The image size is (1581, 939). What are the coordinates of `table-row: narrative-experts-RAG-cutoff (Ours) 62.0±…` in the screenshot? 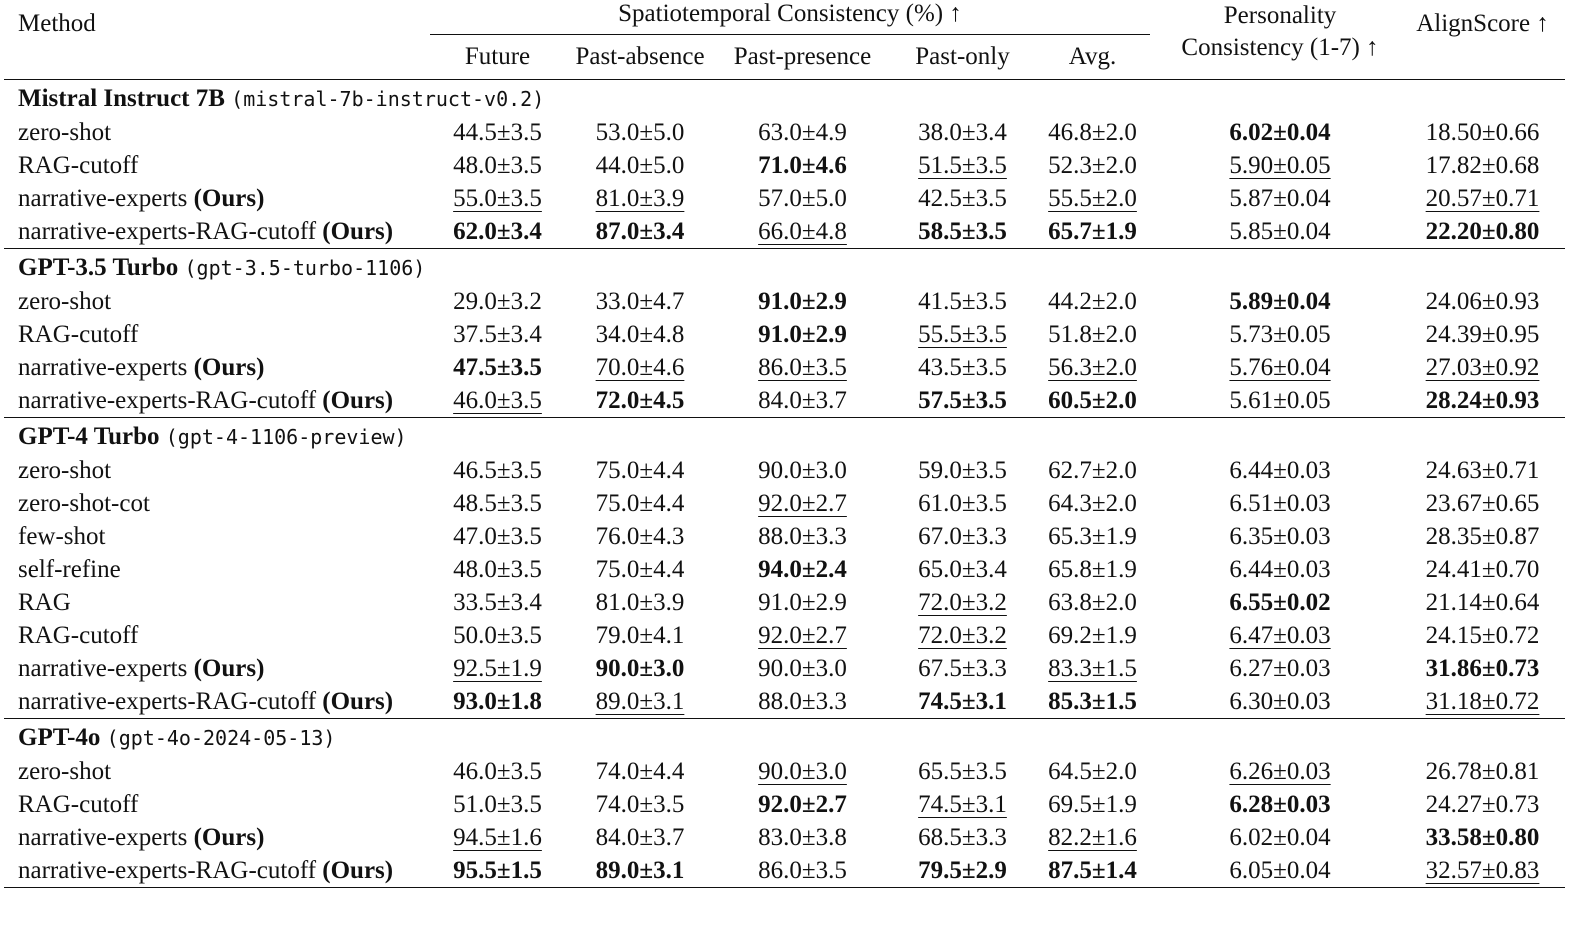 It's located at (784, 232).